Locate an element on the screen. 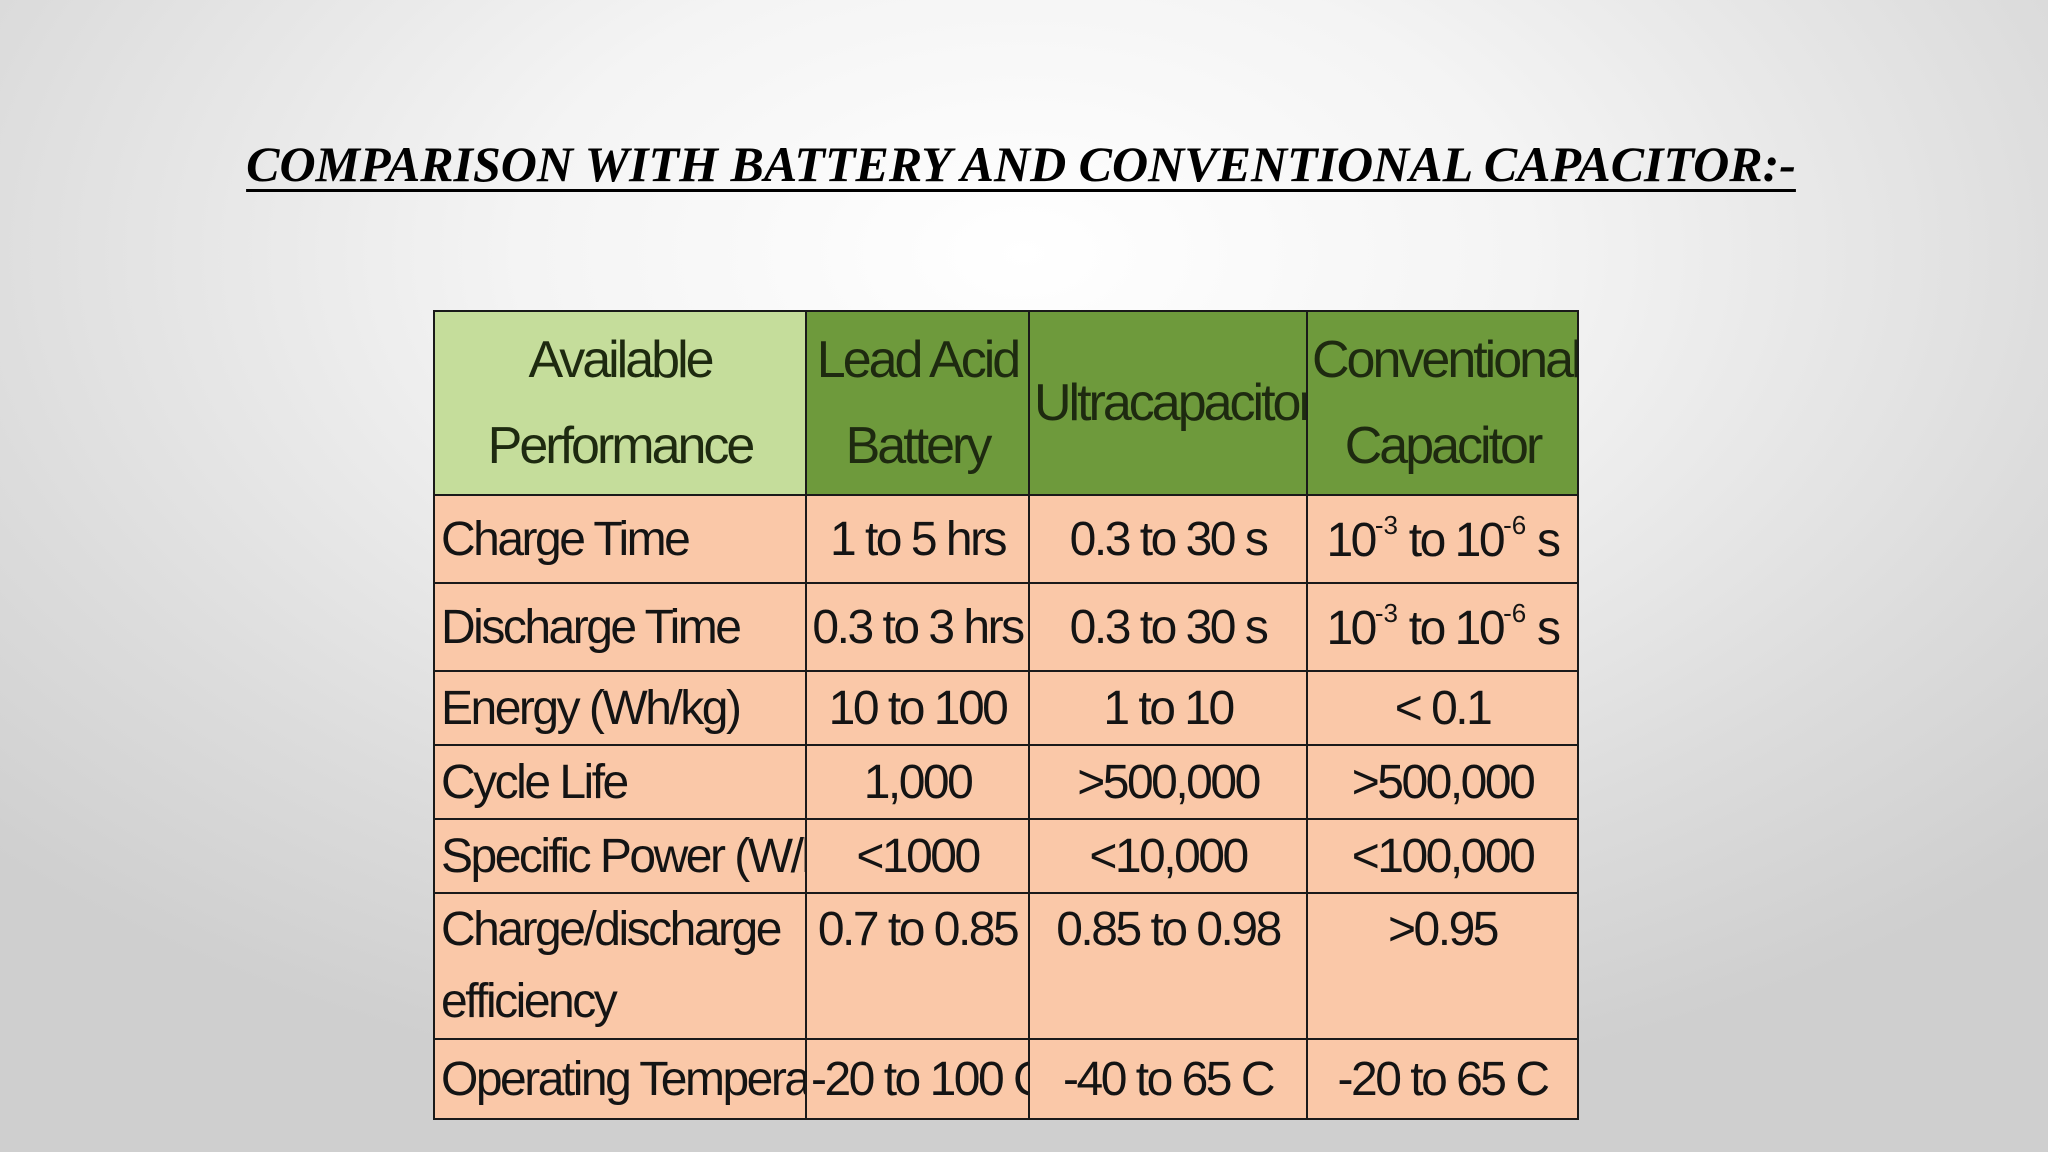  header-ultracapacitor: Ultracapacitor is located at coordinates (1168, 403).